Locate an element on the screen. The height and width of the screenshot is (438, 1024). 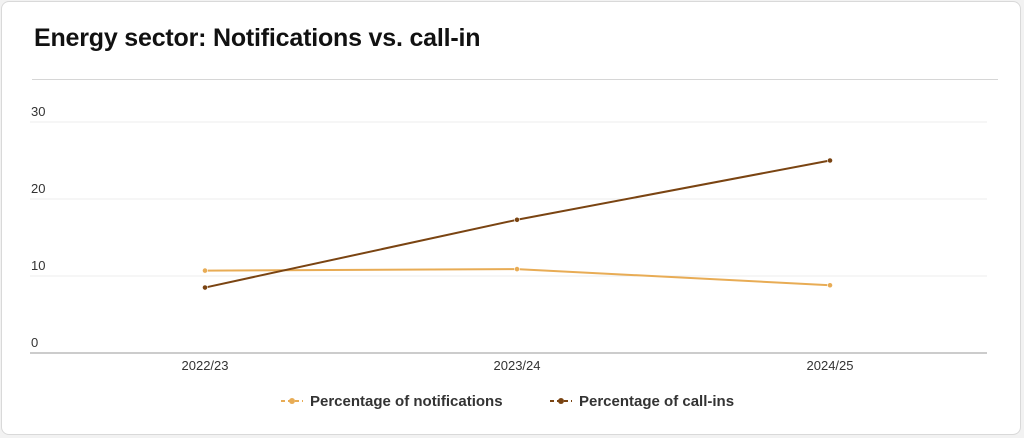
y-tick-label: 0 is located at coordinates (34, 342).